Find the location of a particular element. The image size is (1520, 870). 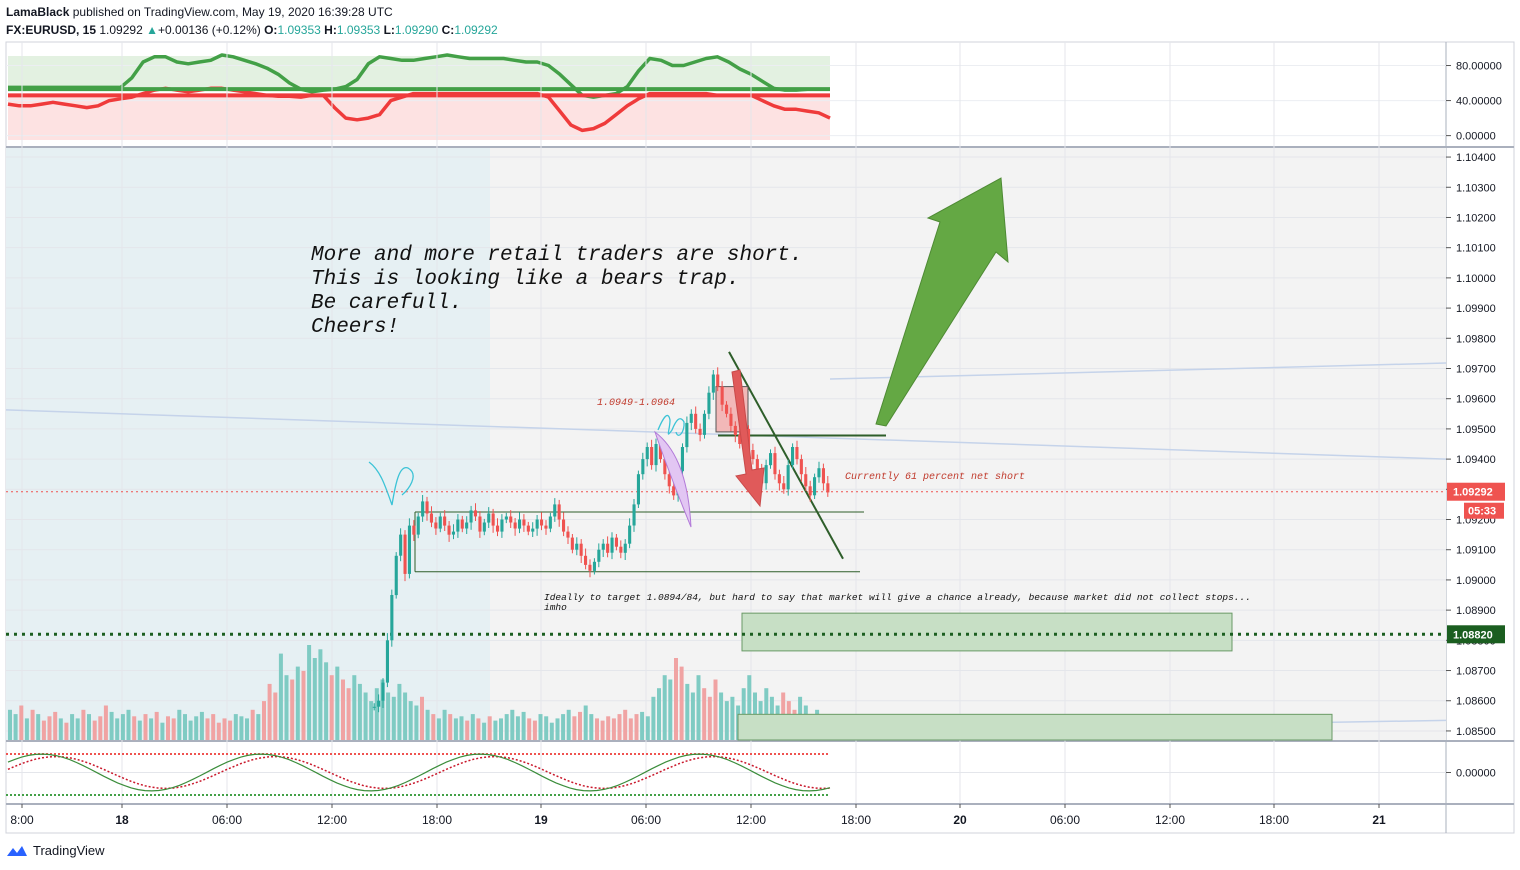

stoch-k-line is located at coordinates (419, 772).